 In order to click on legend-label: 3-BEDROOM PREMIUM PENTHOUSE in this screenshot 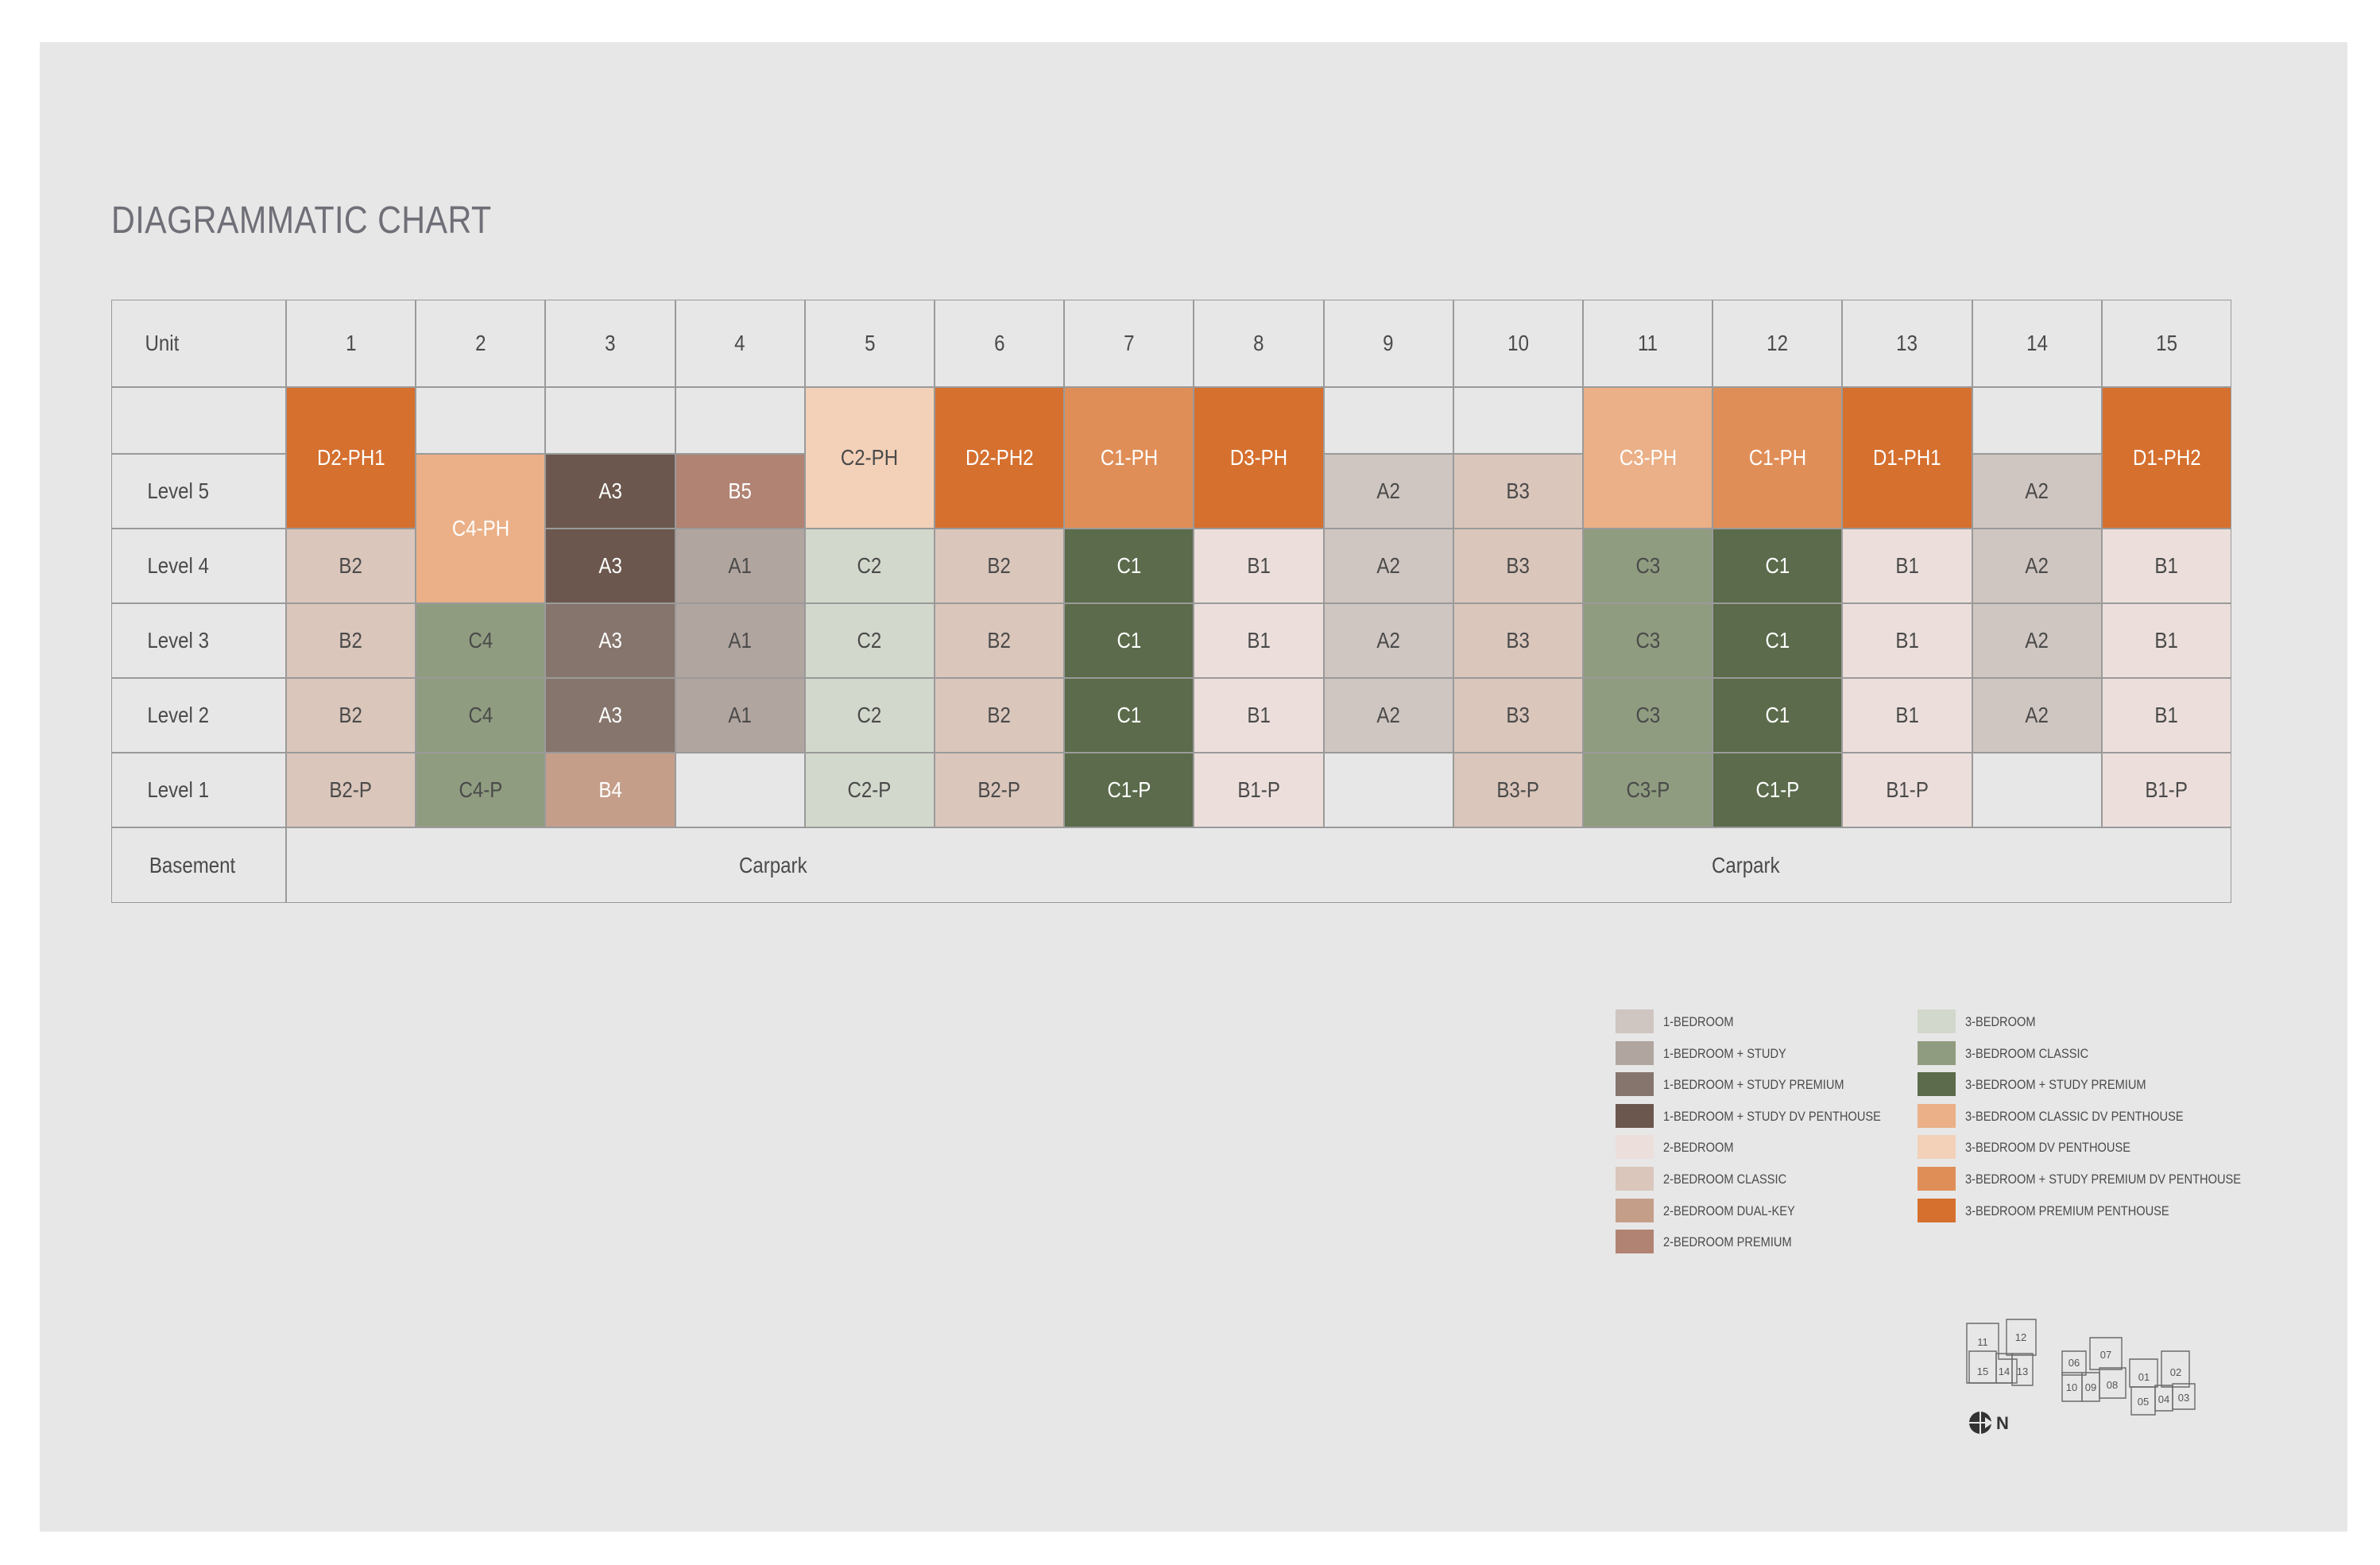, I will do `click(2067, 1210)`.